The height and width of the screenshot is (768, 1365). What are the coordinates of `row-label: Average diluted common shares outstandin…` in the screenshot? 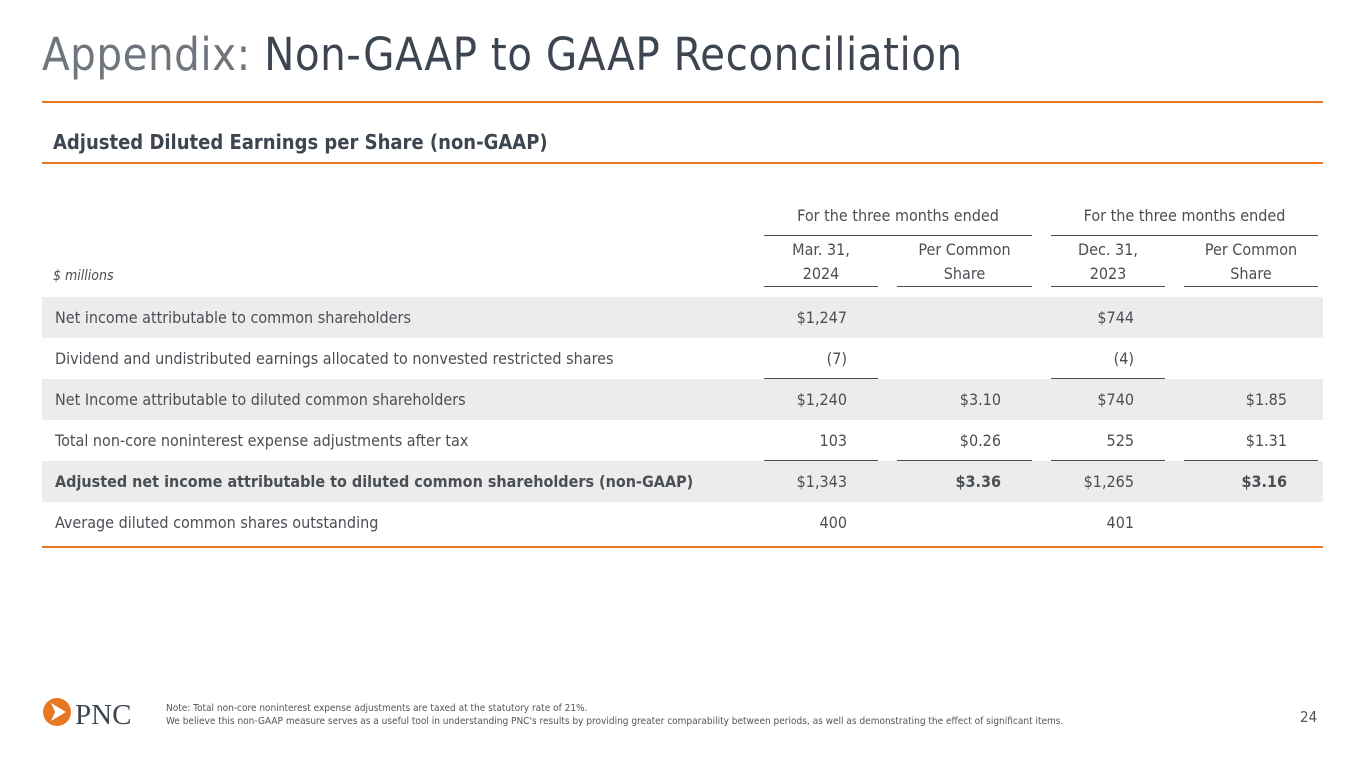 It's located at (217, 522).